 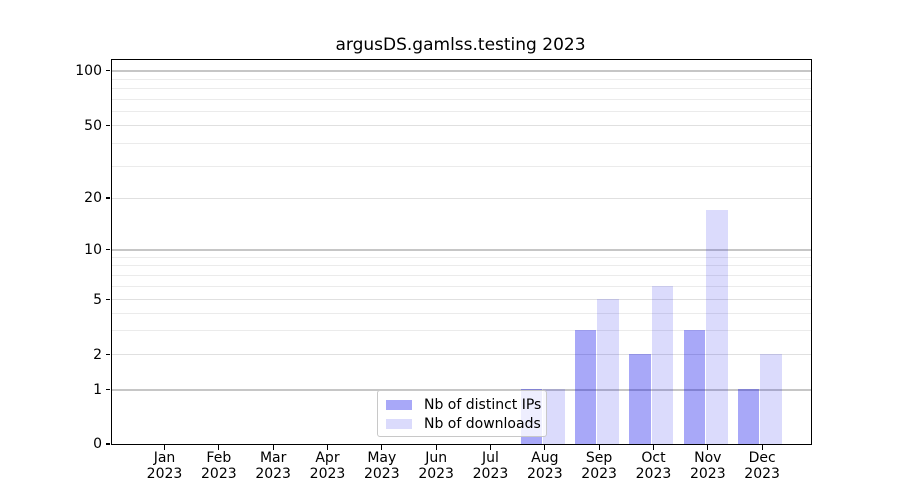 I want to click on y-tick-label: 50, so click(x=93, y=125).